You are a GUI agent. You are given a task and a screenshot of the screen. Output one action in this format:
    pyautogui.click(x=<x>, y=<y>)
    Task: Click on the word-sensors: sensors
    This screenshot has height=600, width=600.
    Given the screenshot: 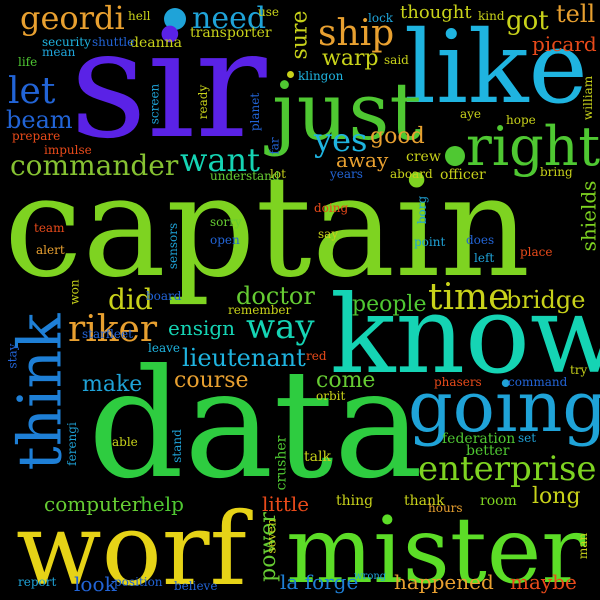 What is the action you would take?
    pyautogui.click(x=173, y=246)
    